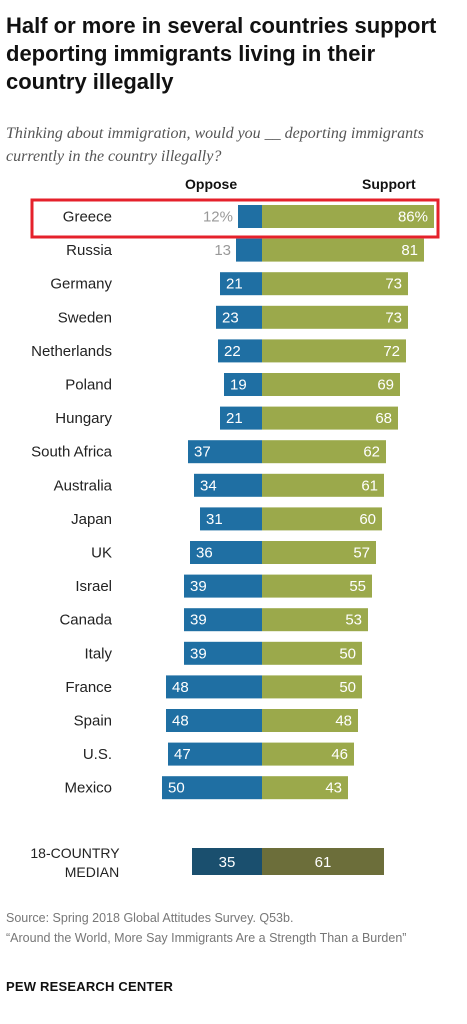  What do you see at coordinates (182, 754) in the screenshot?
I see `oppose-value-u-s: 47` at bounding box center [182, 754].